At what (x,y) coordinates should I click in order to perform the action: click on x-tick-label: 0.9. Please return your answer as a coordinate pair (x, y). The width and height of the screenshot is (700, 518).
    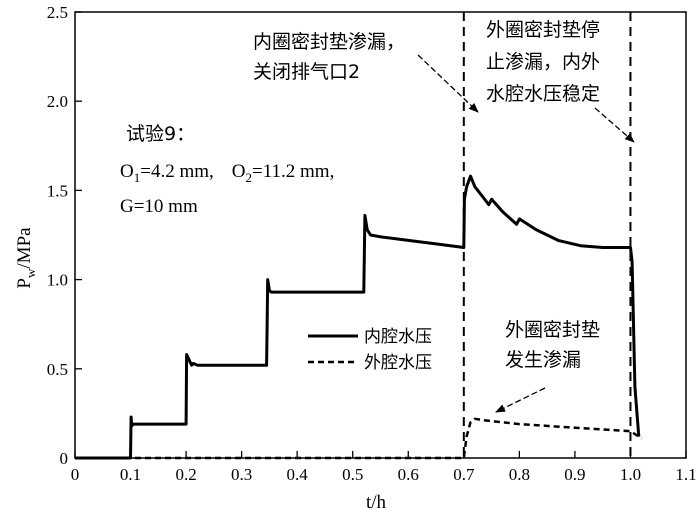
    Looking at the image, I should click on (574, 474).